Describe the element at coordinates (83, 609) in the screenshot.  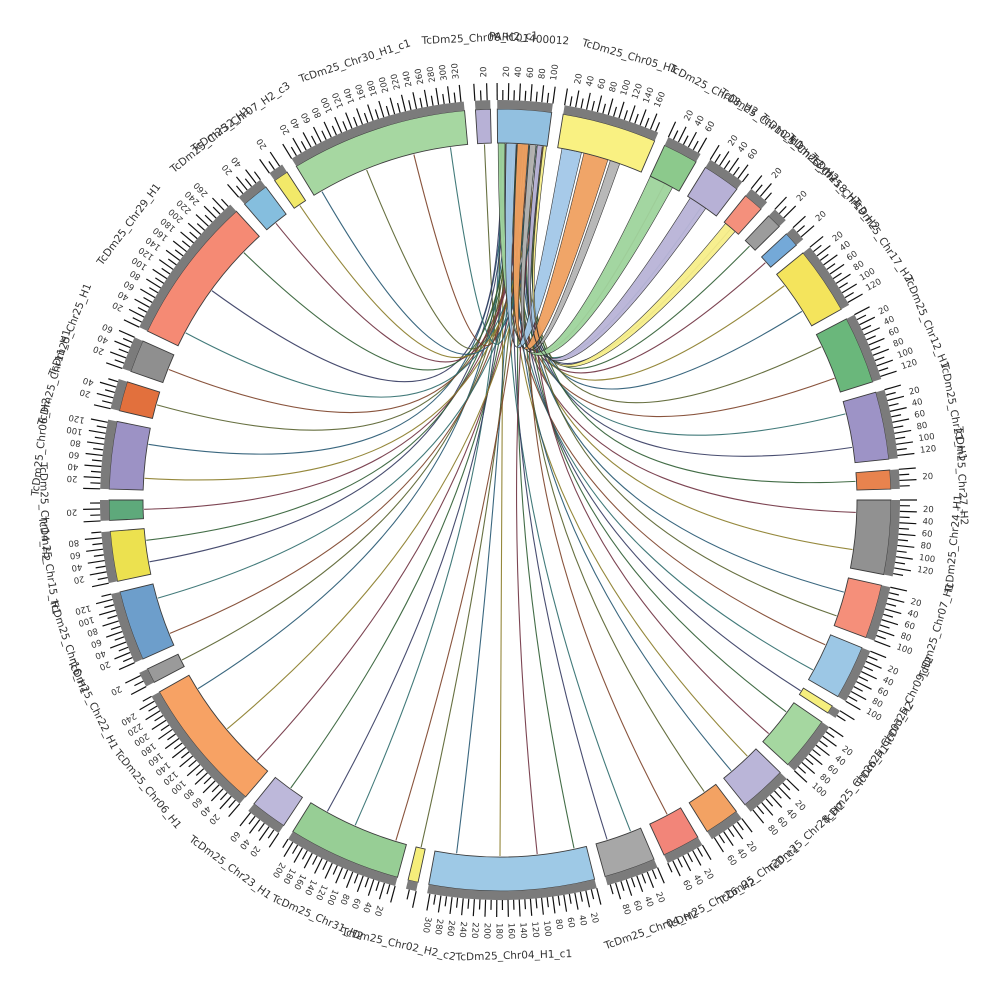
I see `tick-number-label: 120` at that location.